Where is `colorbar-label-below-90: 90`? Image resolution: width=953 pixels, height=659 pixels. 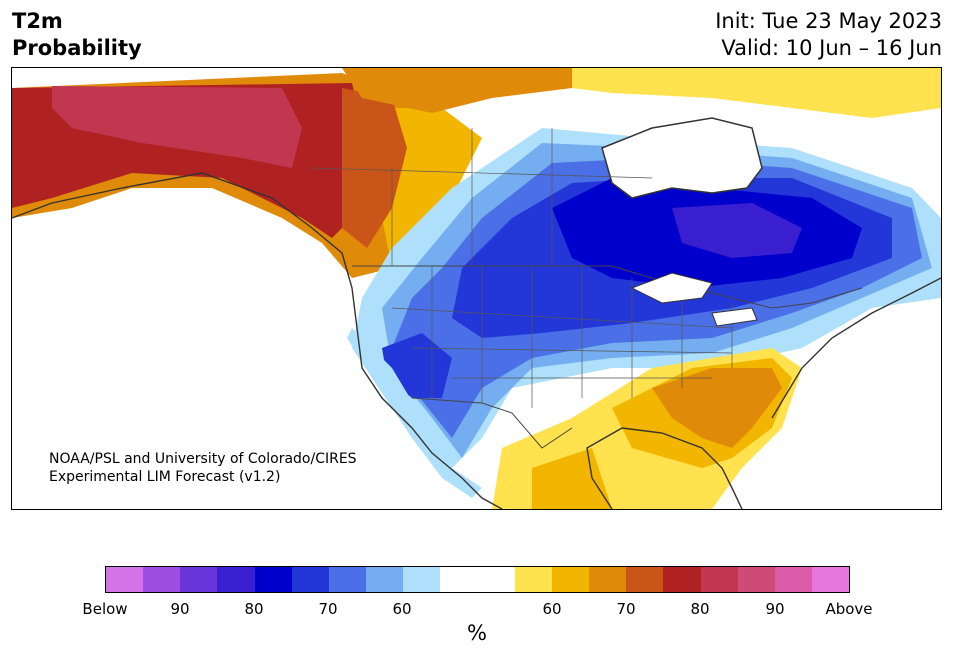 colorbar-label-below-90: 90 is located at coordinates (180, 609).